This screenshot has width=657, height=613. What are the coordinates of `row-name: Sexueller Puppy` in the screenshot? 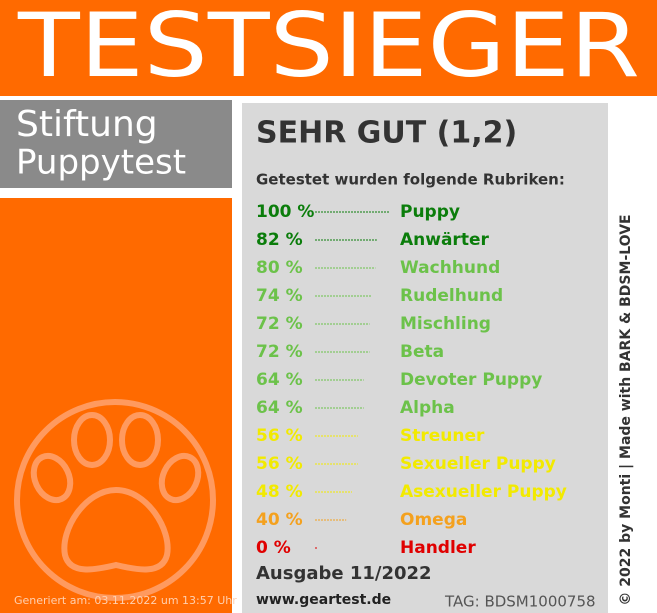 It's located at (478, 464).